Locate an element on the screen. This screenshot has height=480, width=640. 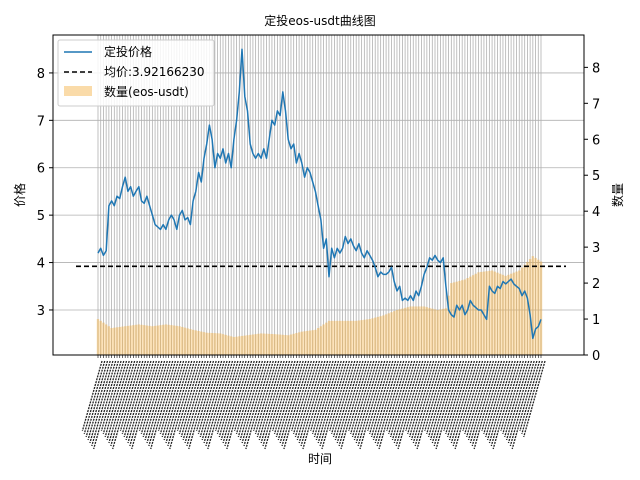
right-tick-label: 2 is located at coordinates (596, 284).